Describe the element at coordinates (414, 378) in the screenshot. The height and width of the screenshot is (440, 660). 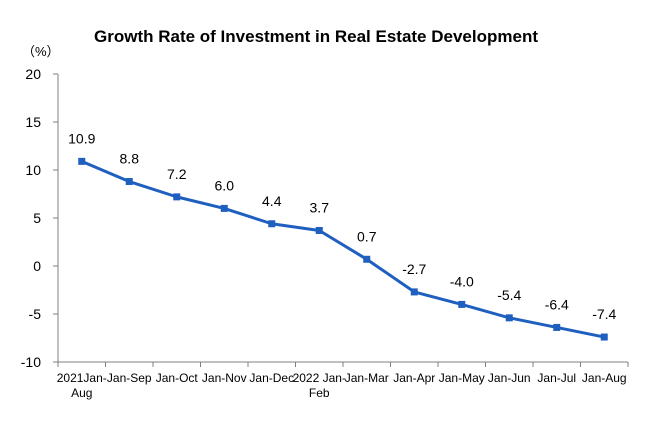
I see `x-tick-label: Jan-Apr` at that location.